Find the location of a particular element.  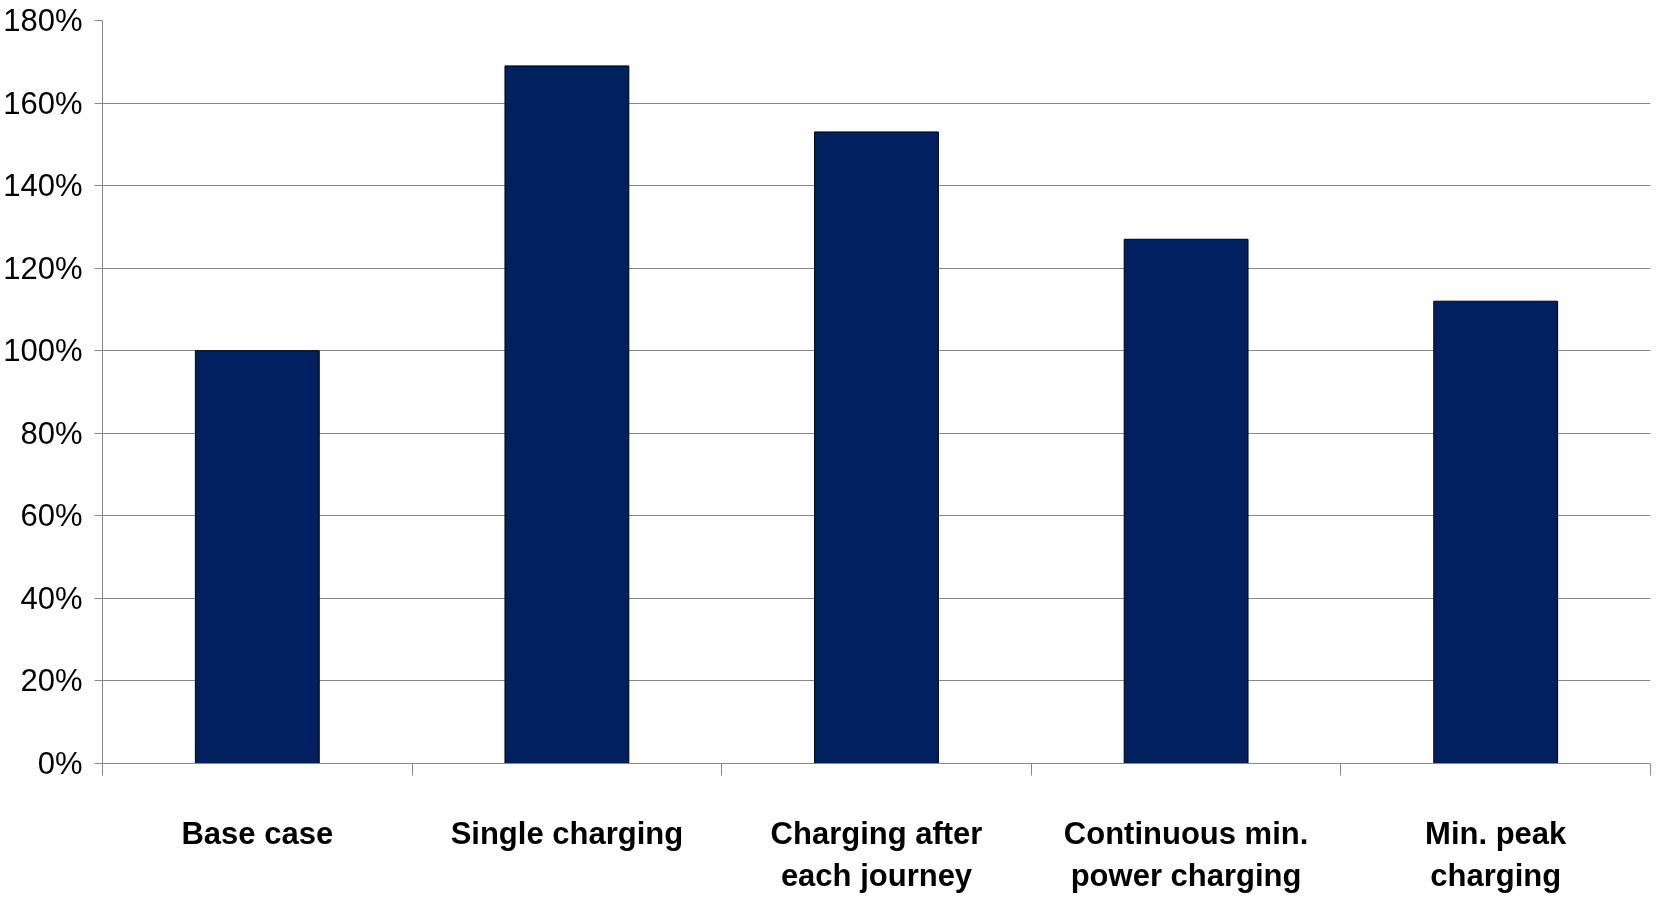

y-tick-label: 160% is located at coordinates (43, 103).